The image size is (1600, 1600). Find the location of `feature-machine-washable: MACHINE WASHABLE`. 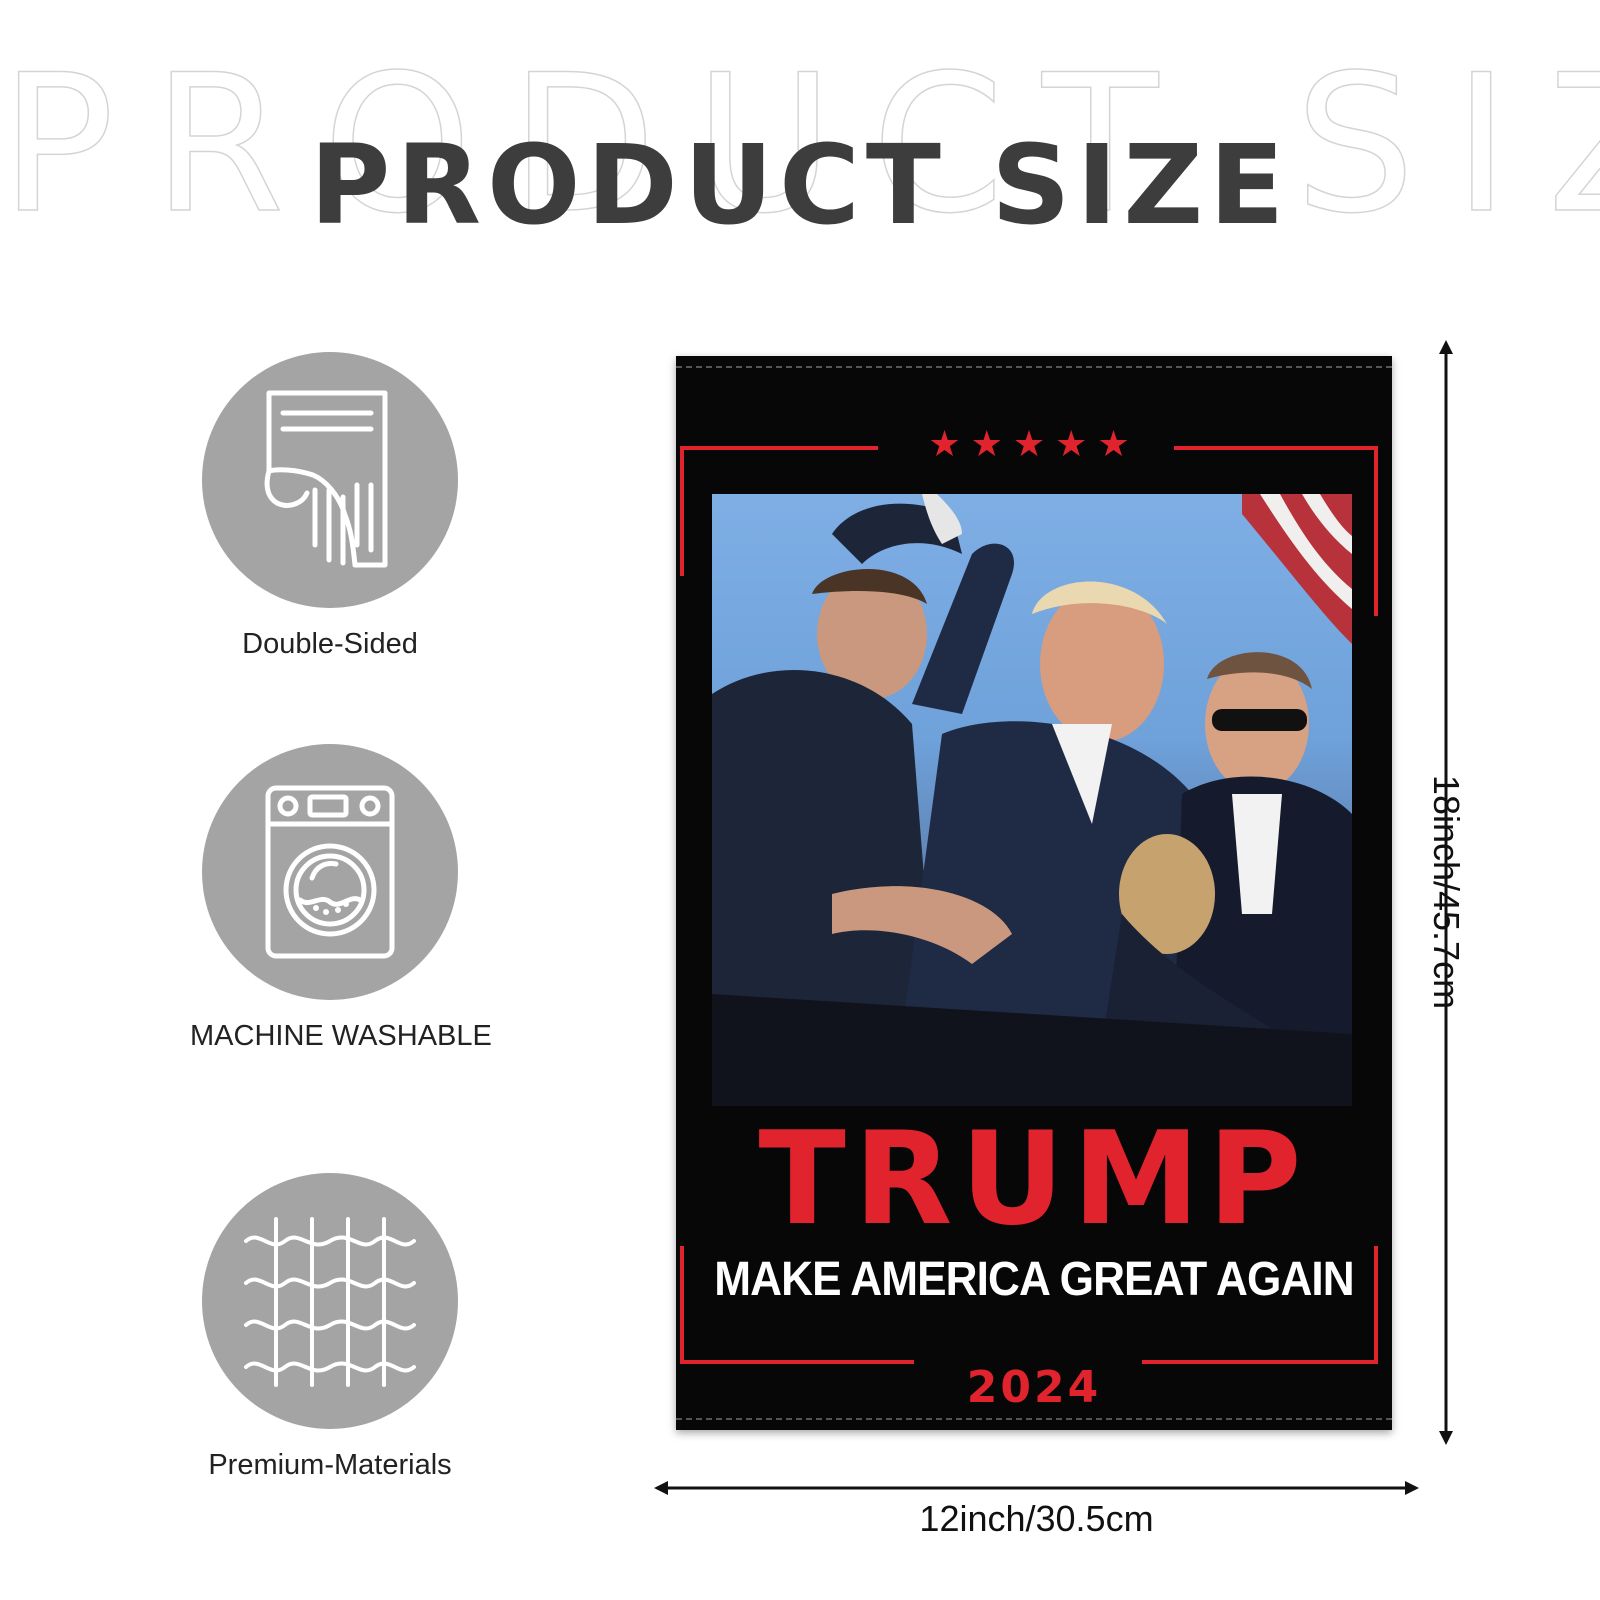

feature-machine-washable: MACHINE WASHABLE is located at coordinates (341, 898).